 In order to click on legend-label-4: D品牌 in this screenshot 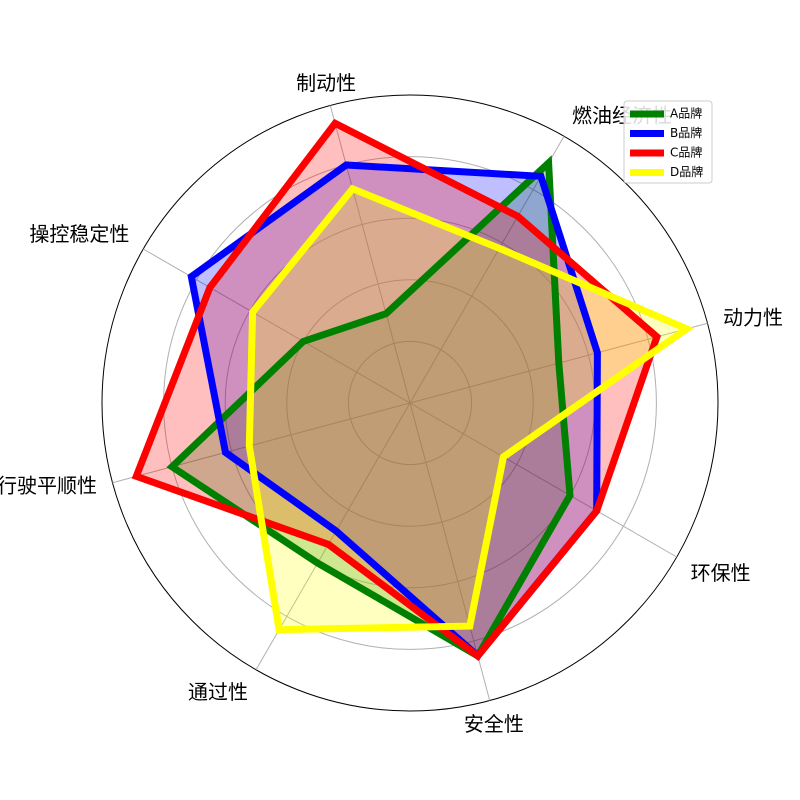, I will do `click(686, 172)`.